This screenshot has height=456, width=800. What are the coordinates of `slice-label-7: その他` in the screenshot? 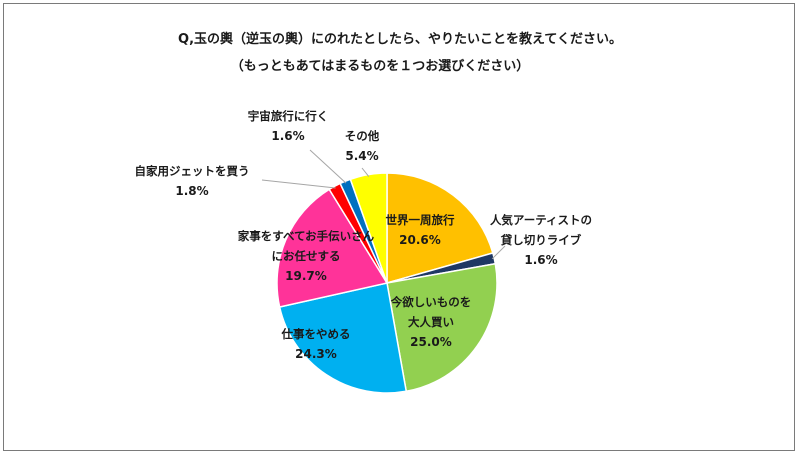 It's located at (362, 136).